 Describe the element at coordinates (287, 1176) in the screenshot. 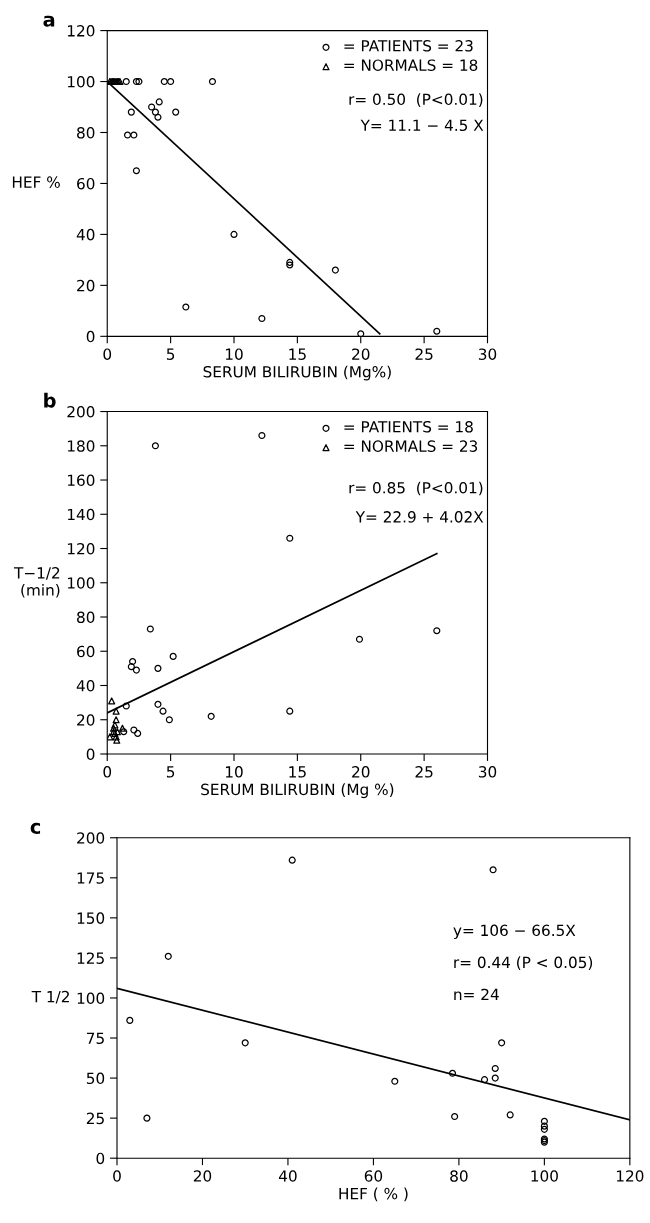

I see `x-tick-label: 40` at that location.